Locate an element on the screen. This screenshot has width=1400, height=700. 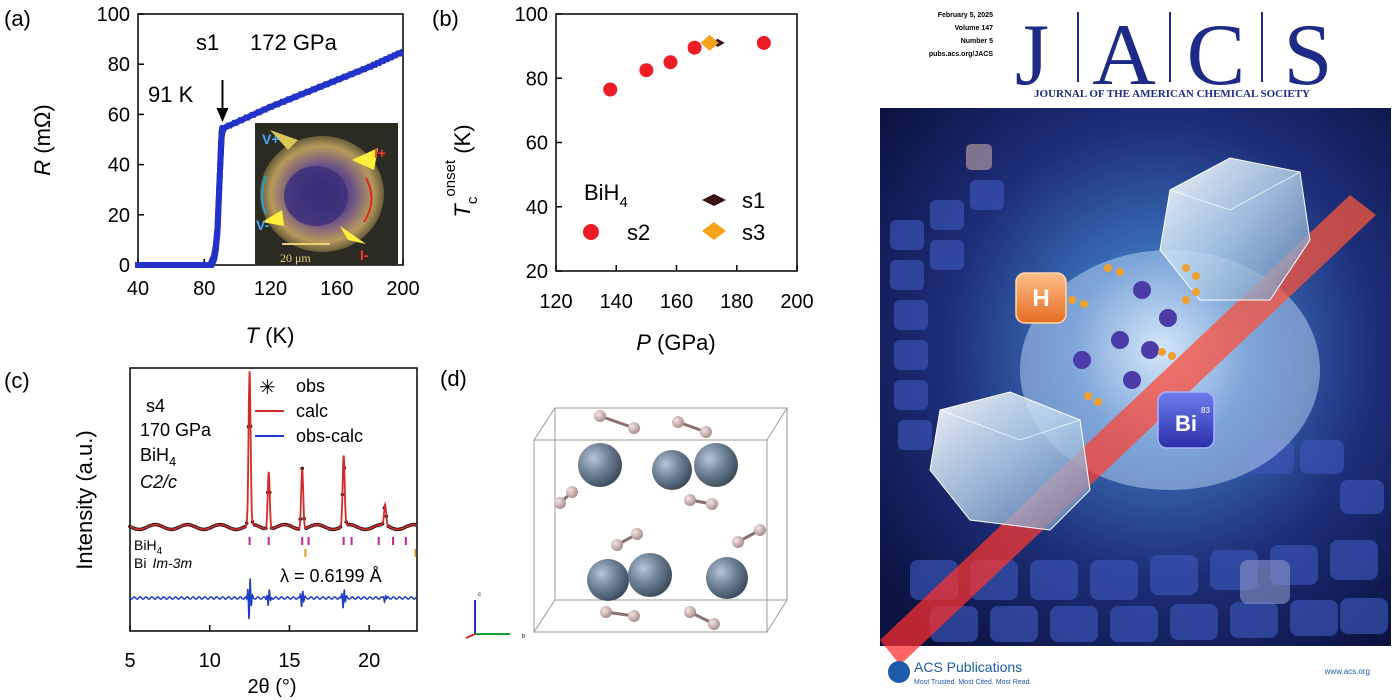
y-tick-label: 20 is located at coordinates (119, 216).